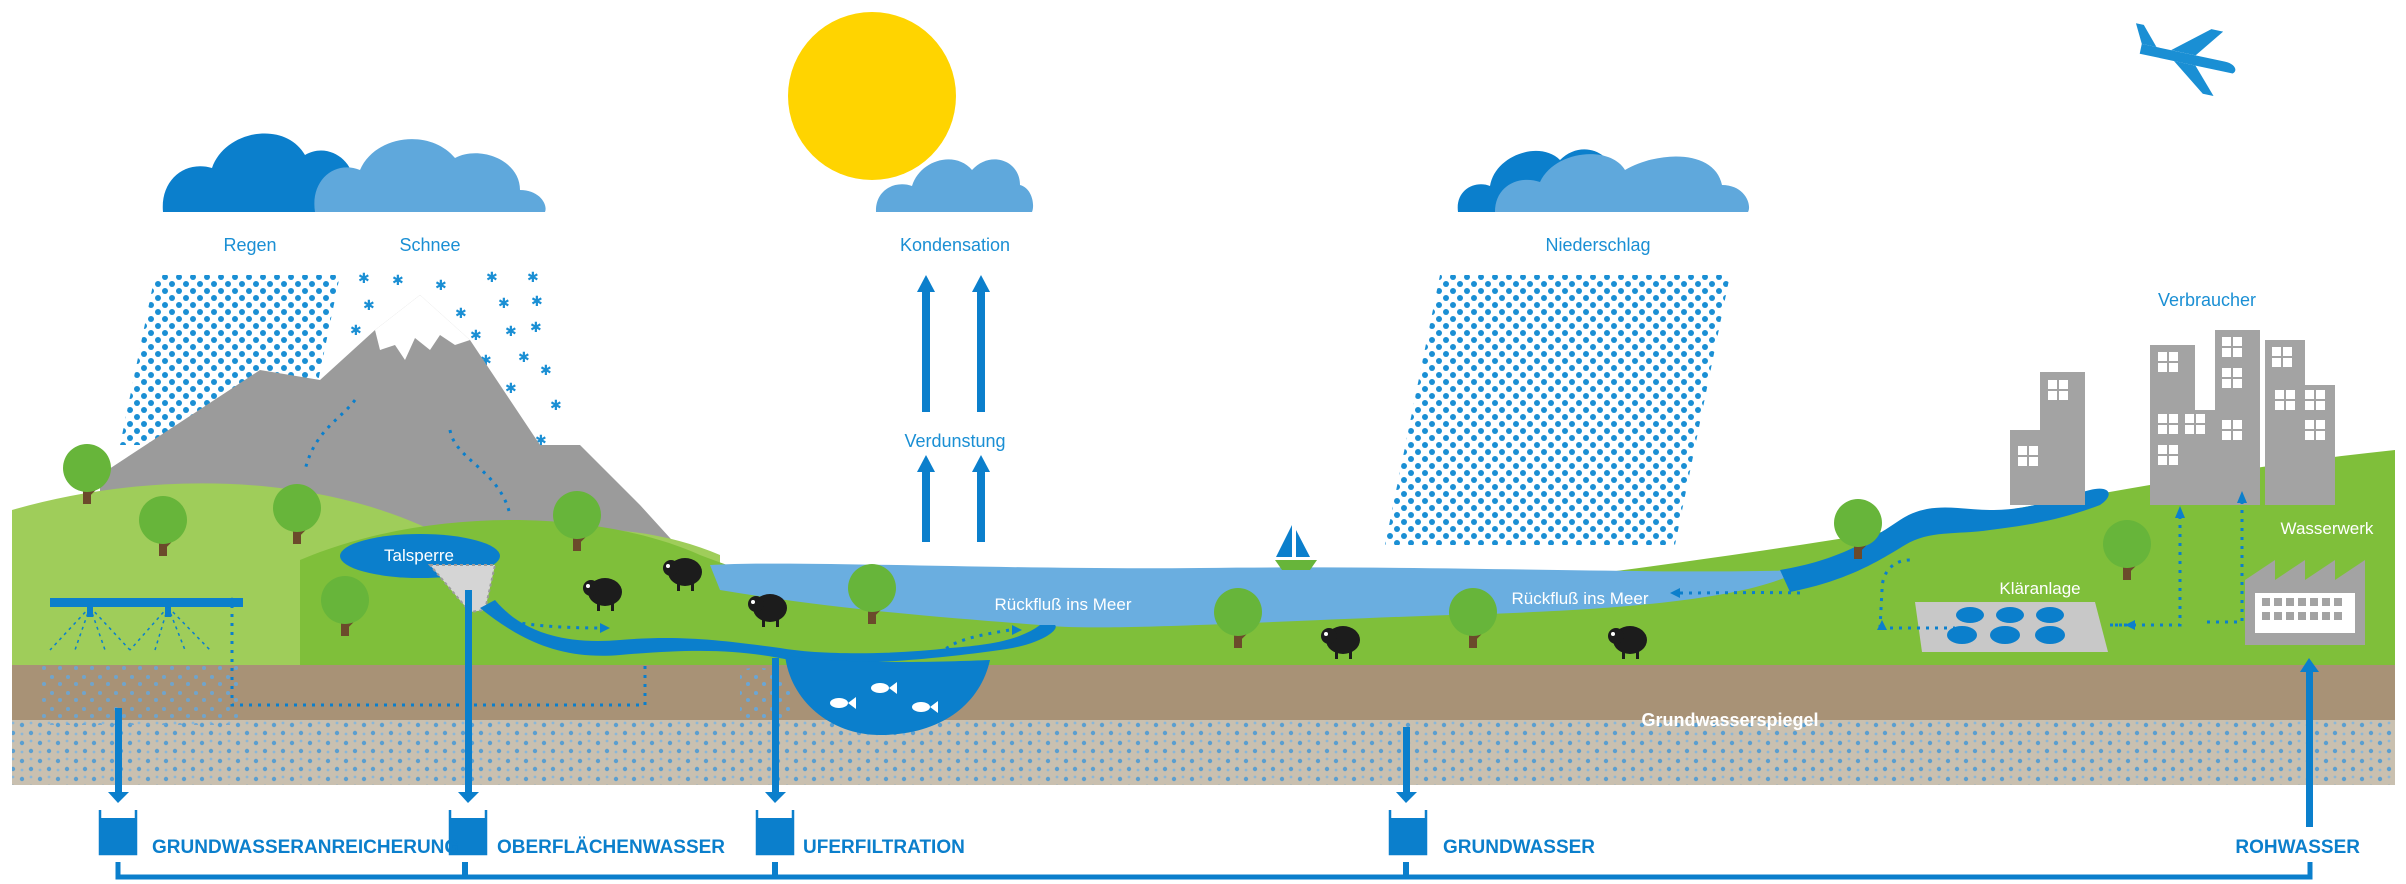 This screenshot has width=2406, height=884. Describe the element at coordinates (249, 245) in the screenshot. I see `label-regen: Regen` at that location.